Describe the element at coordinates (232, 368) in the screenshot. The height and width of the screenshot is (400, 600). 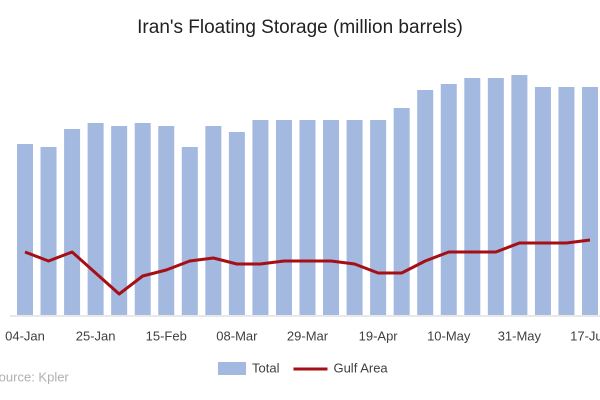
I see `legend-swatch` at that location.